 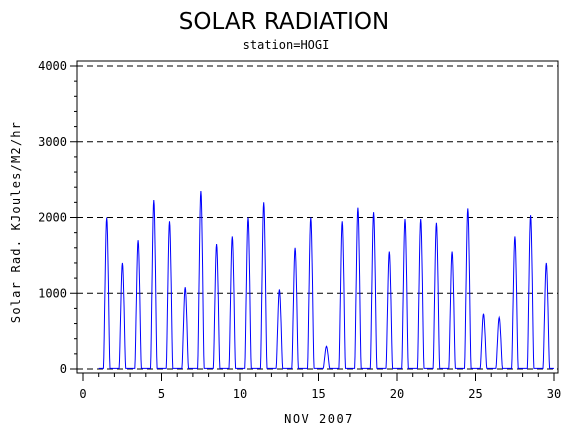 What do you see at coordinates (319, 419) in the screenshot?
I see `x-axis-label: NOV 2007` at bounding box center [319, 419].